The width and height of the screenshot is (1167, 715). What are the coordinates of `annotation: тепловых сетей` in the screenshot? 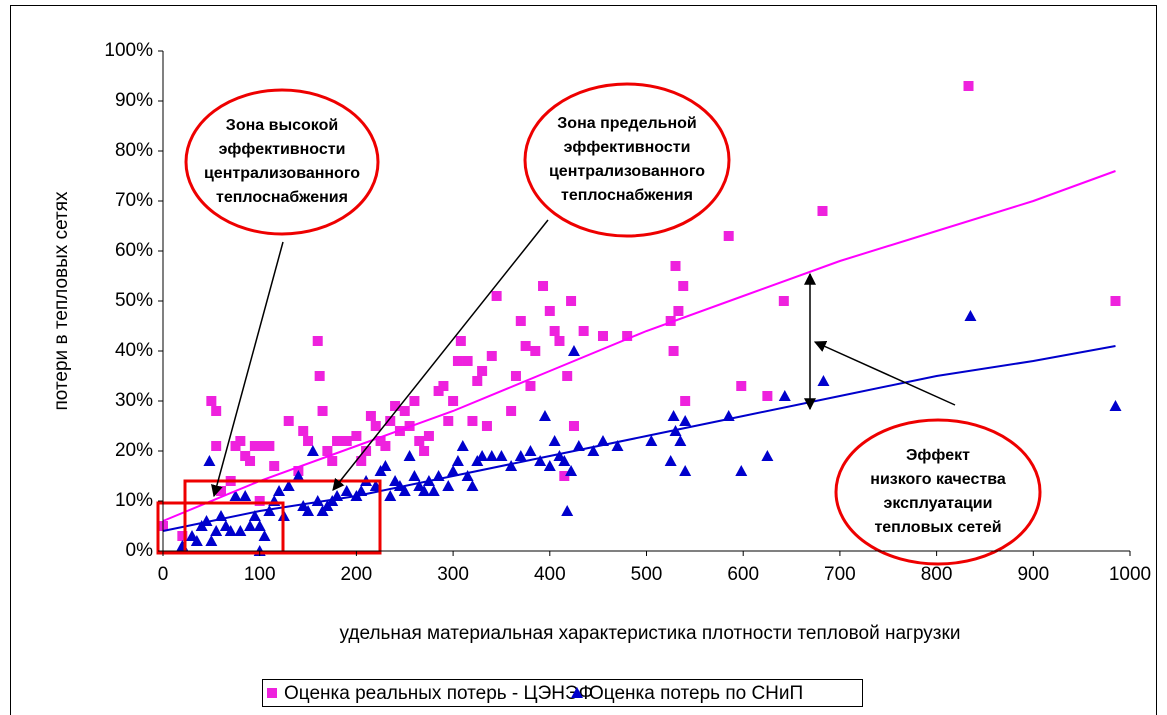 It's located at (937, 527).